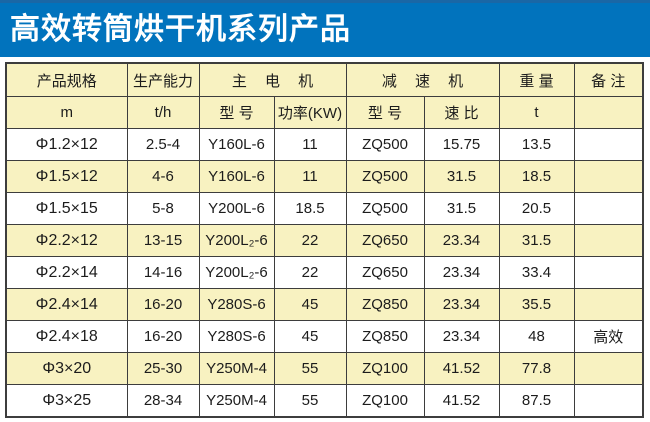 The image size is (650, 422). I want to click on title-banner: 高效转筒烘干机系列产品, so click(325, 28).